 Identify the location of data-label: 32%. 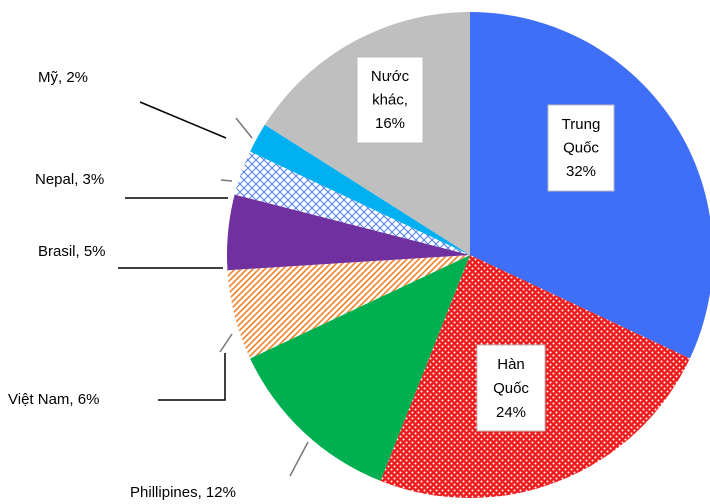
(581, 171).